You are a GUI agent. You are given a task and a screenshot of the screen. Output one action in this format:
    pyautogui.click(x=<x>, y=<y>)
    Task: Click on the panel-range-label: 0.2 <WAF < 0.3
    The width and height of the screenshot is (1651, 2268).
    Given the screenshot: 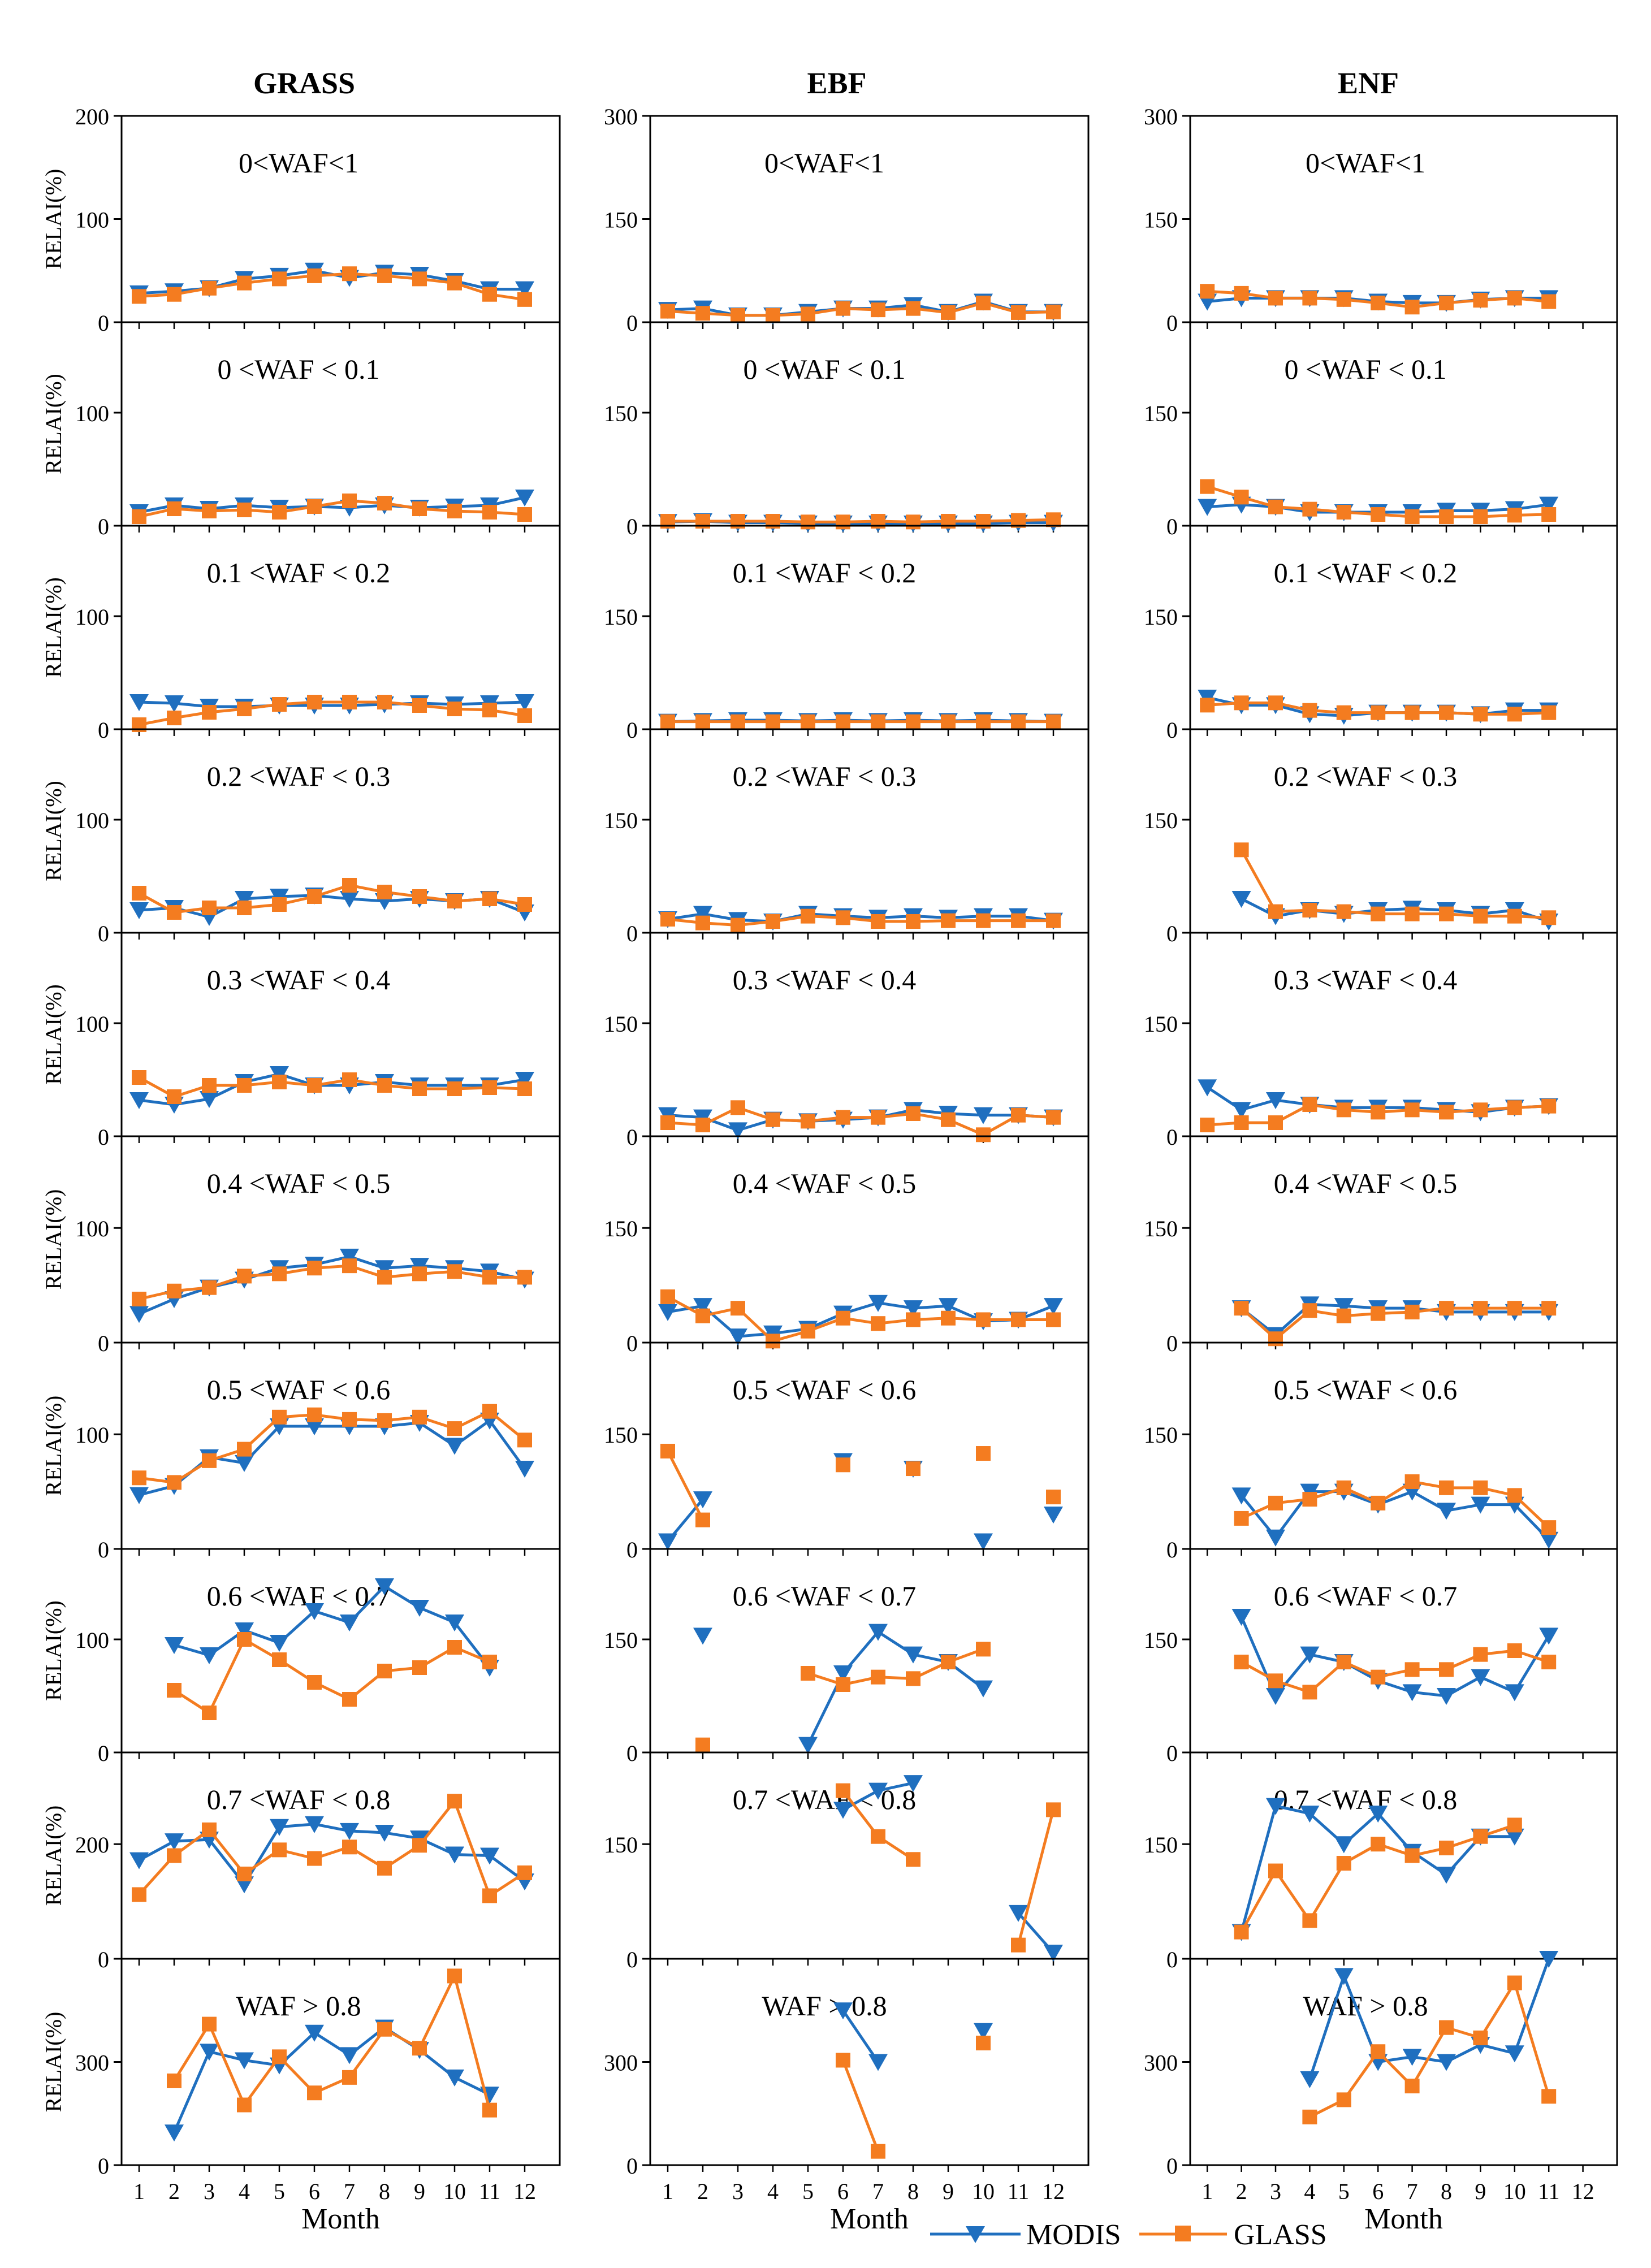 What is the action you would take?
    pyautogui.click(x=299, y=776)
    